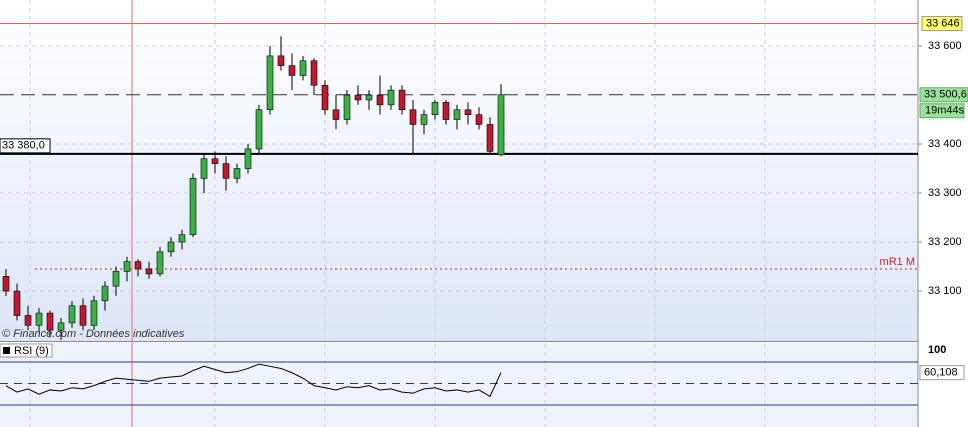  What do you see at coordinates (937, 350) in the screenshot?
I see `rsi-top-label: 100` at bounding box center [937, 350].